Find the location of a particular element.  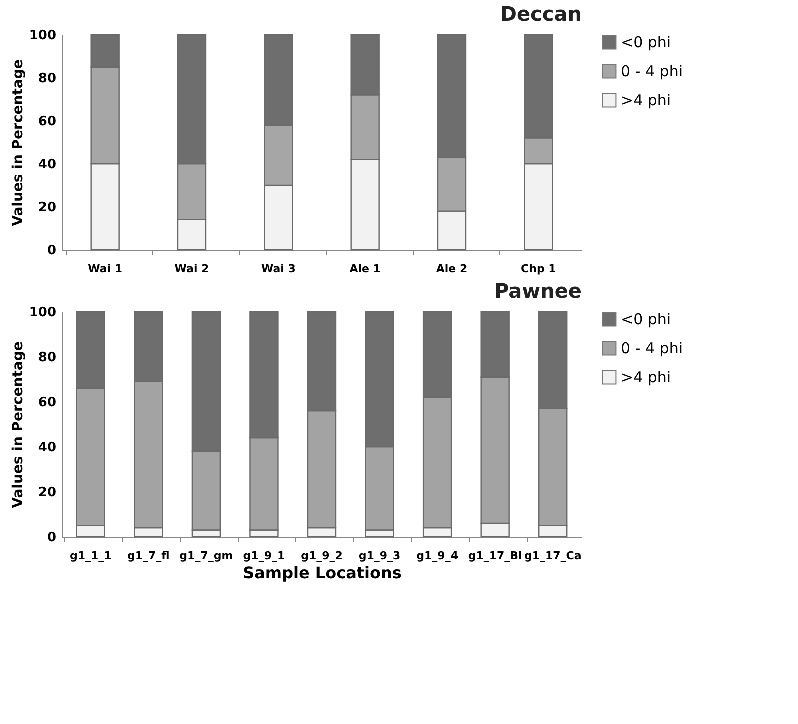

x-tick-label: g1_17_Bl is located at coordinates (495, 556).